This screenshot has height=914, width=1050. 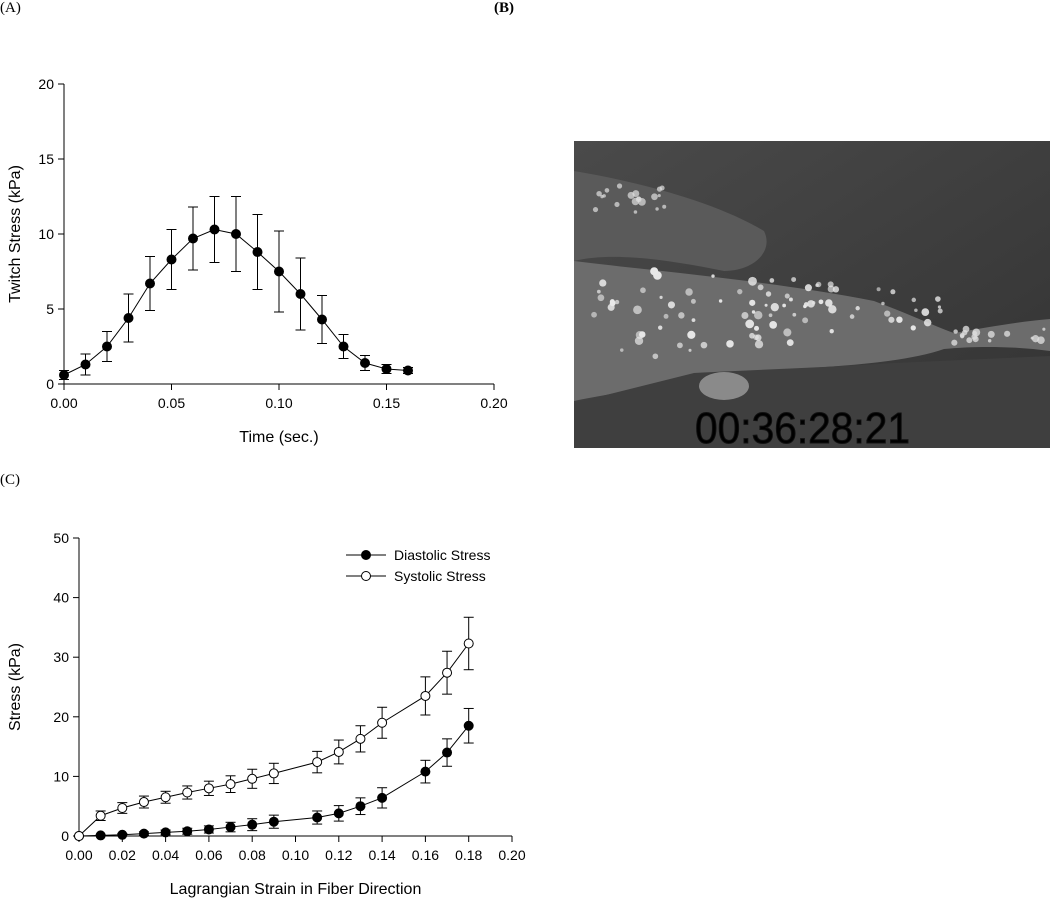 I want to click on tissue-fiber, so click(x=812, y=331).